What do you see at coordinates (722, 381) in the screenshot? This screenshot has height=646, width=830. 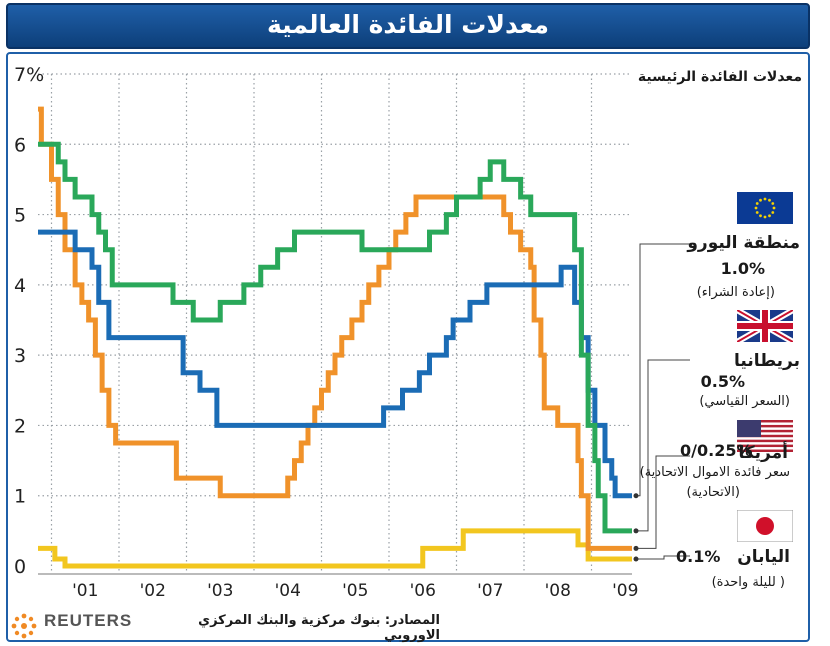 I see `legend-uk-rate: 0.5%` at bounding box center [722, 381].